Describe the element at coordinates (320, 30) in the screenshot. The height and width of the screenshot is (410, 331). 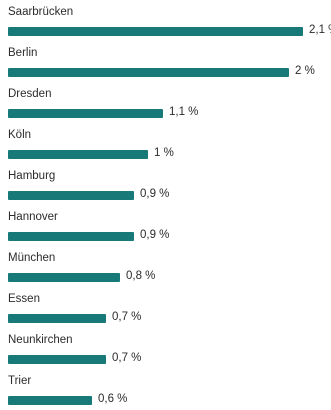
I see `value-label: 2,1 %` at that location.